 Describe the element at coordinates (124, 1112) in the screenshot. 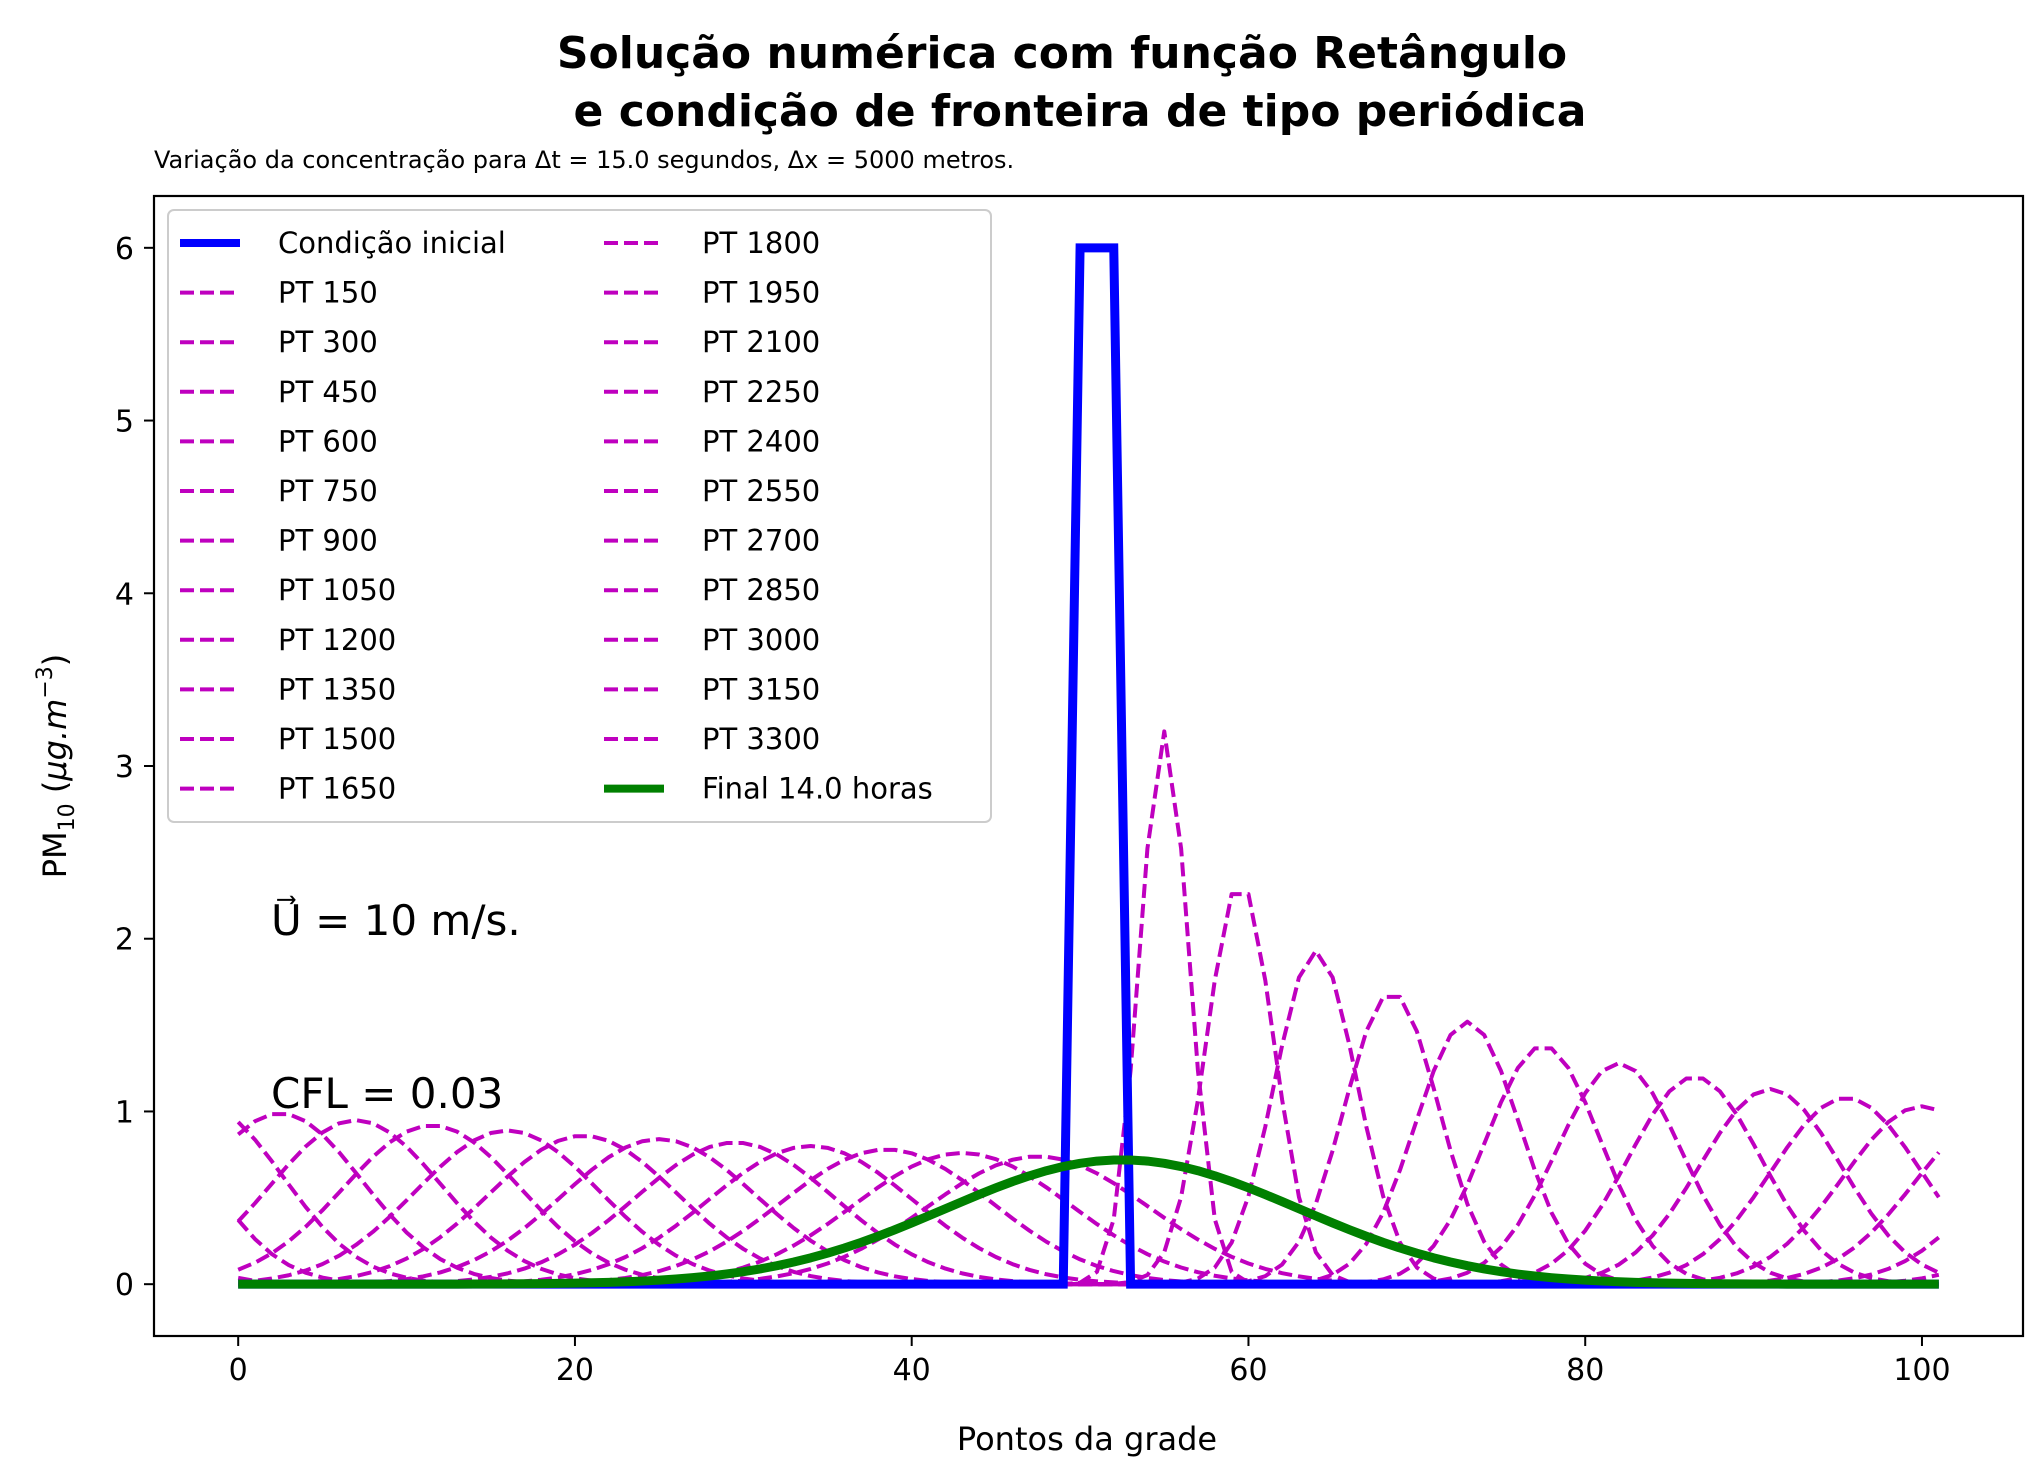

I see `y-tick-label: 1` at that location.